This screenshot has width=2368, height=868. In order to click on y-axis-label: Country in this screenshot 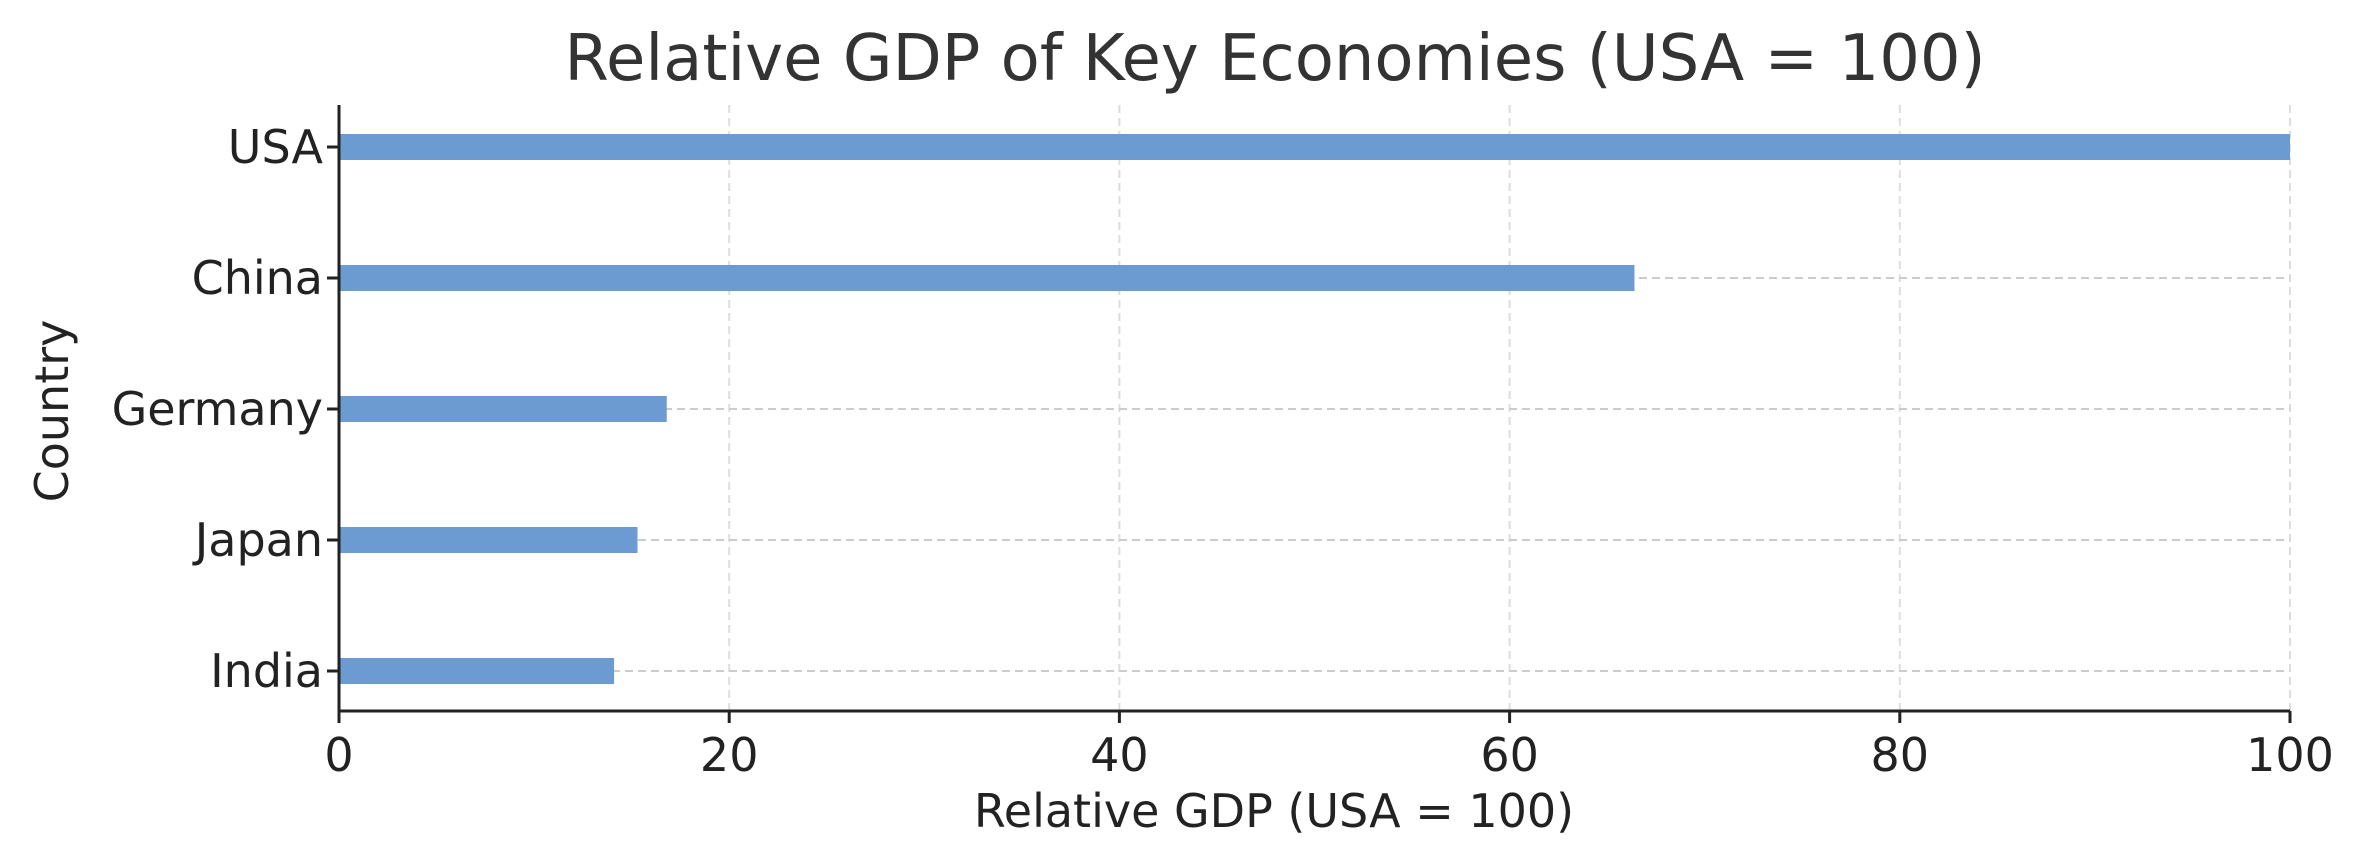, I will do `click(52, 411)`.